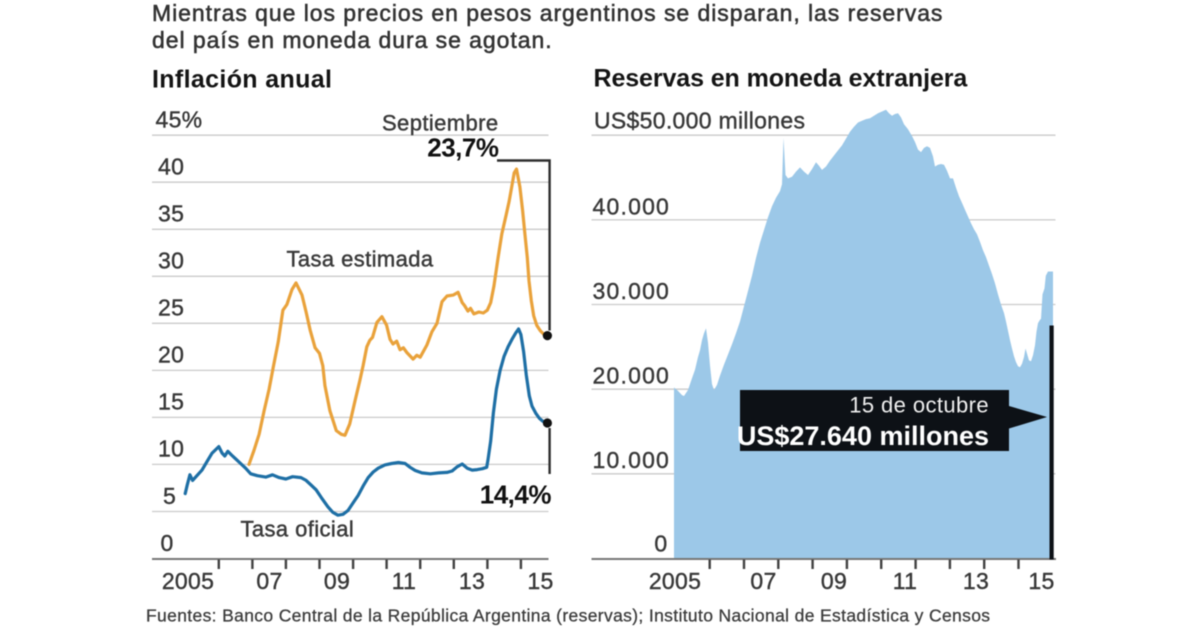 The height and width of the screenshot is (630, 1200). Describe the element at coordinates (171, 167) in the screenshot. I see `svg-text: 40` at that location.